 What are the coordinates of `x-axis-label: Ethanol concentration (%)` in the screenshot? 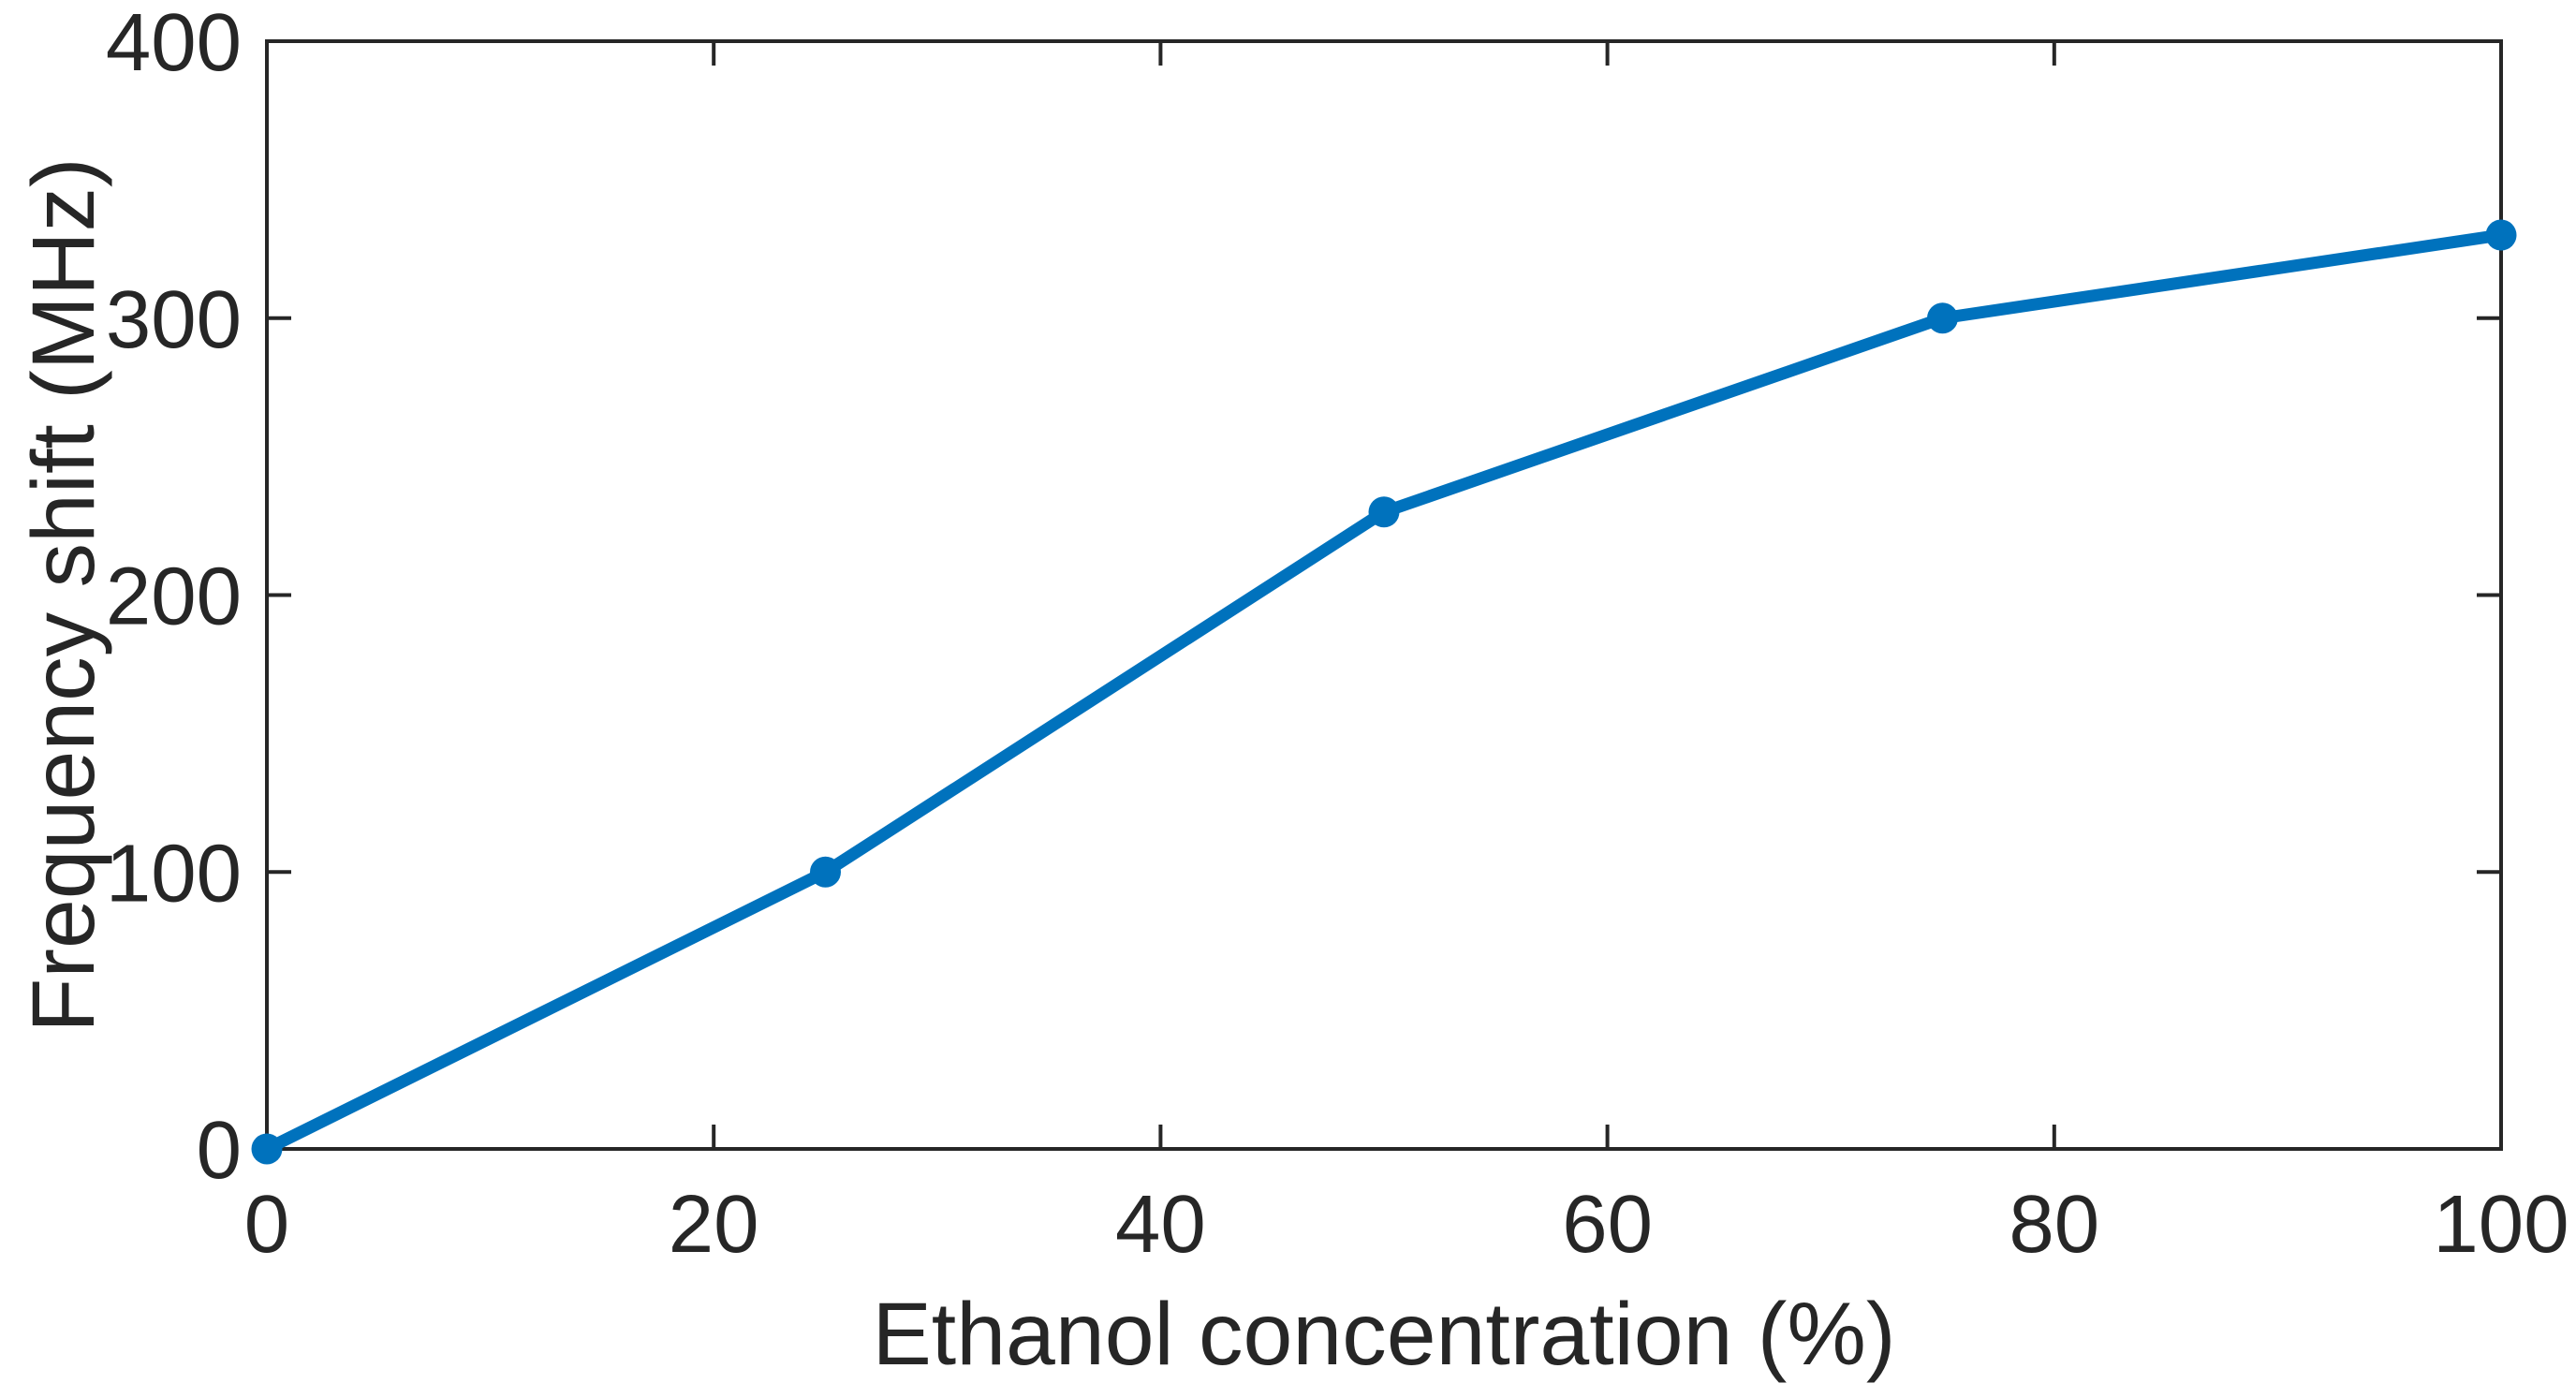 It's located at (1383, 1335).